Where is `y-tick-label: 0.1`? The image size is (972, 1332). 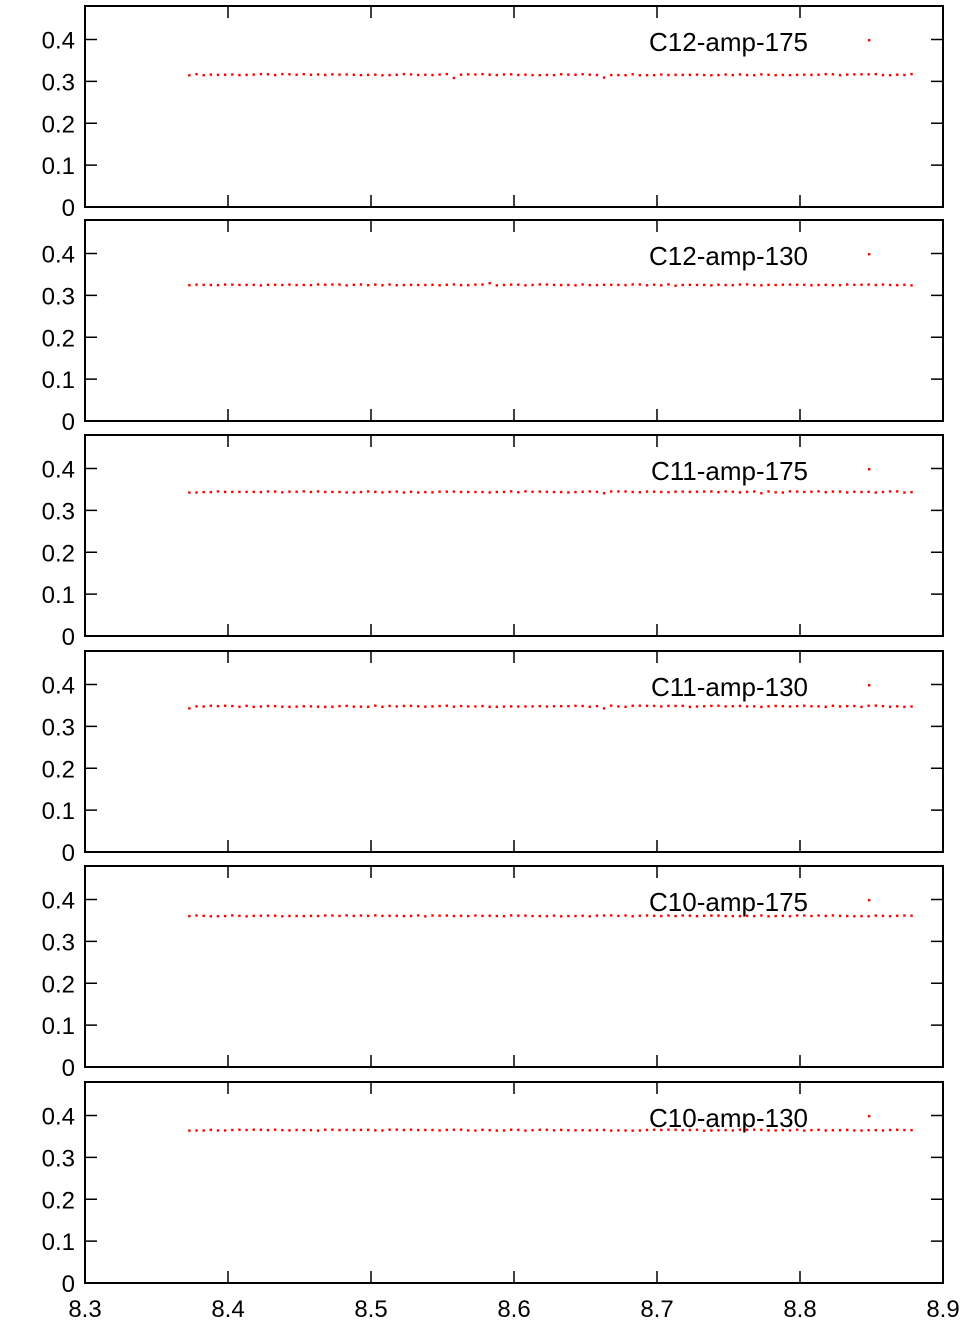 y-tick-label: 0.1 is located at coordinates (58, 380).